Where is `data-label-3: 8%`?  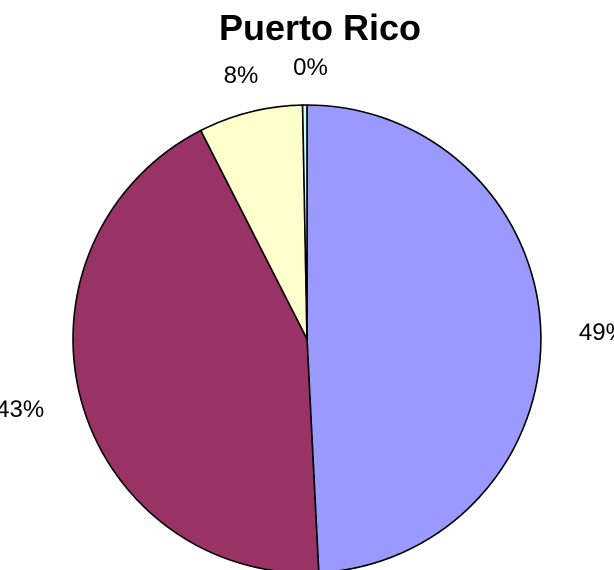
data-label-3: 8% is located at coordinates (241, 75).